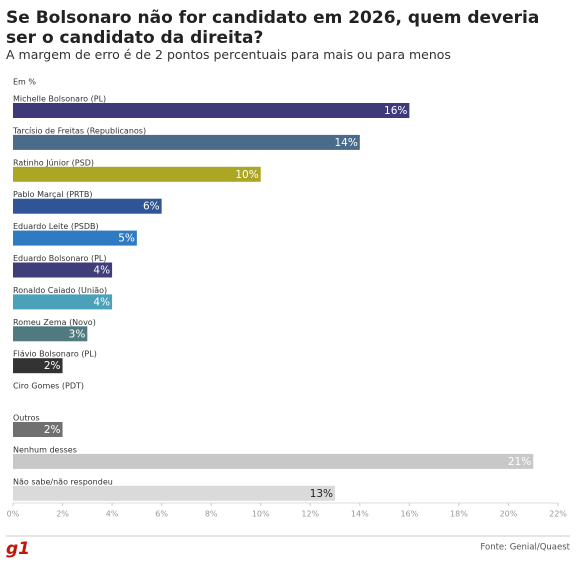 The height and width of the screenshot is (564, 576). What do you see at coordinates (360, 514) in the screenshot?
I see `x-tick-label: 14%` at bounding box center [360, 514].